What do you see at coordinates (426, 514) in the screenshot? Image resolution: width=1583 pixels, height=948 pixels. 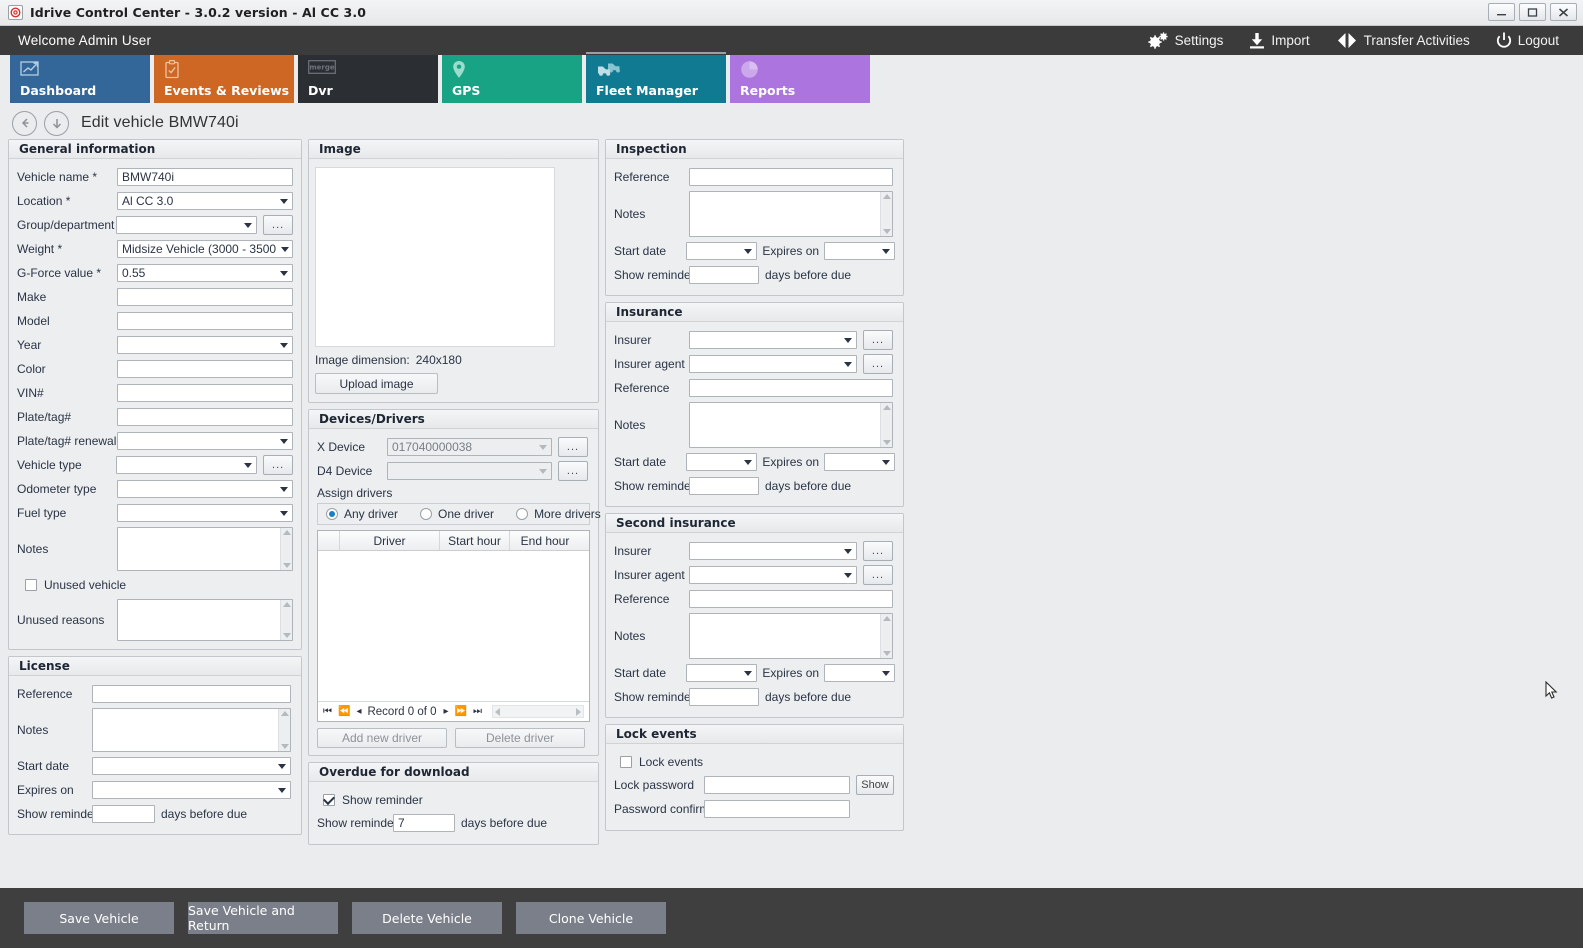 I see `radio-one-driver` at bounding box center [426, 514].